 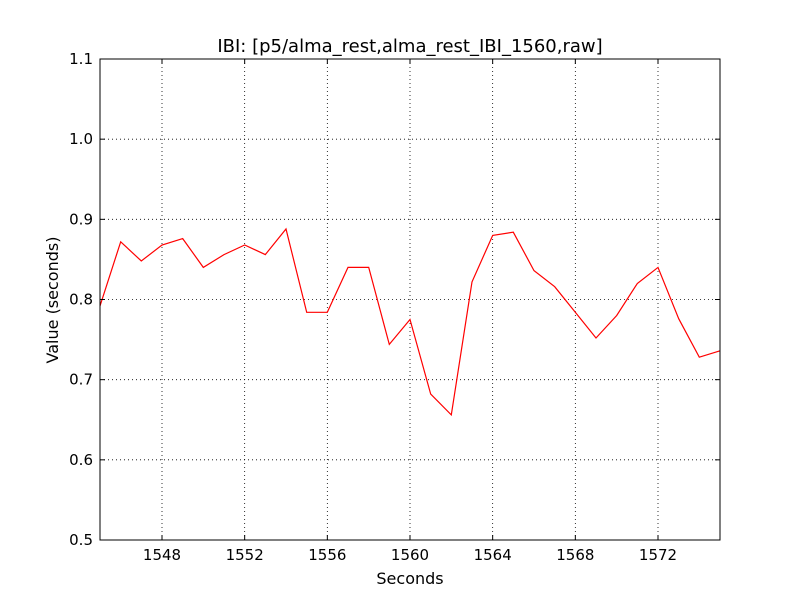 I want to click on x-tick-label: 1568, so click(x=575, y=555).